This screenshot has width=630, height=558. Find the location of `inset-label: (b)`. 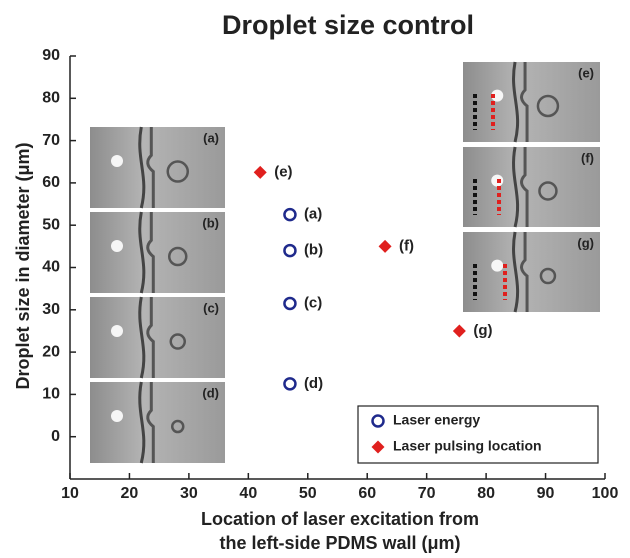

inset-label: (b) is located at coordinates (210, 222).